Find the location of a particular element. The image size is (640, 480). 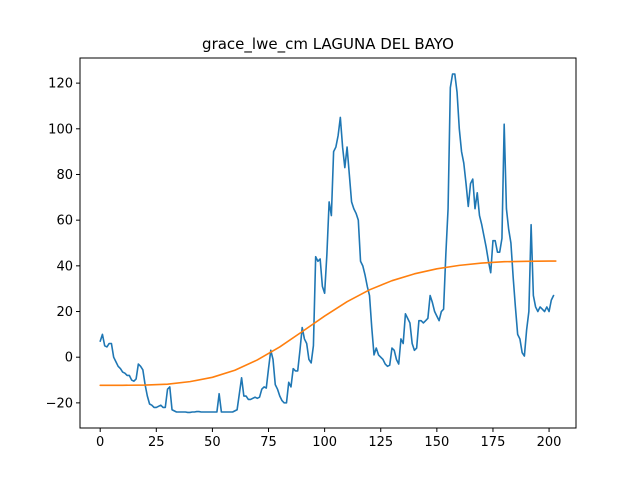

y-tick-label: 80 is located at coordinates (64, 175).